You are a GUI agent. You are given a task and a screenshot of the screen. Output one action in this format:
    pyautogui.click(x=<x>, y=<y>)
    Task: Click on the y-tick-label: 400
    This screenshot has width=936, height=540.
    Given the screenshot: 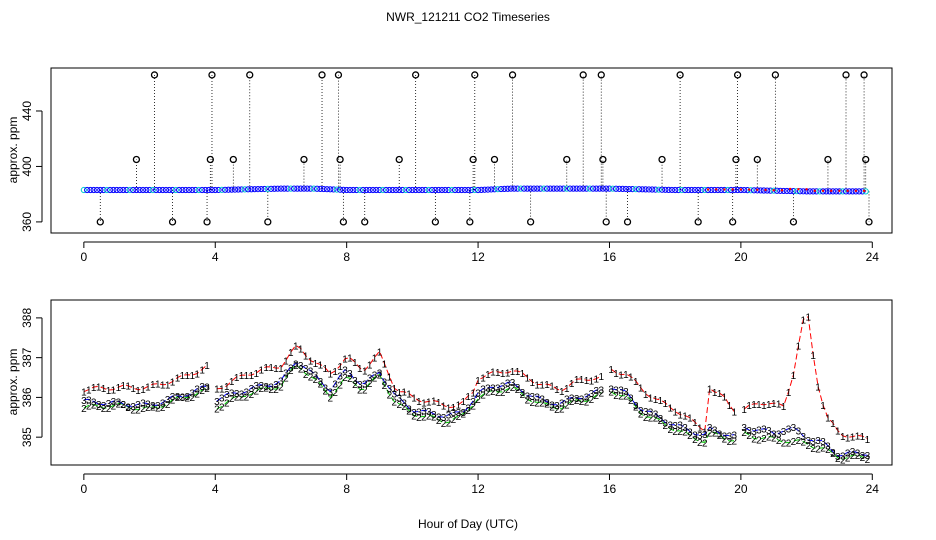 What is the action you would take?
    pyautogui.click(x=27, y=166)
    